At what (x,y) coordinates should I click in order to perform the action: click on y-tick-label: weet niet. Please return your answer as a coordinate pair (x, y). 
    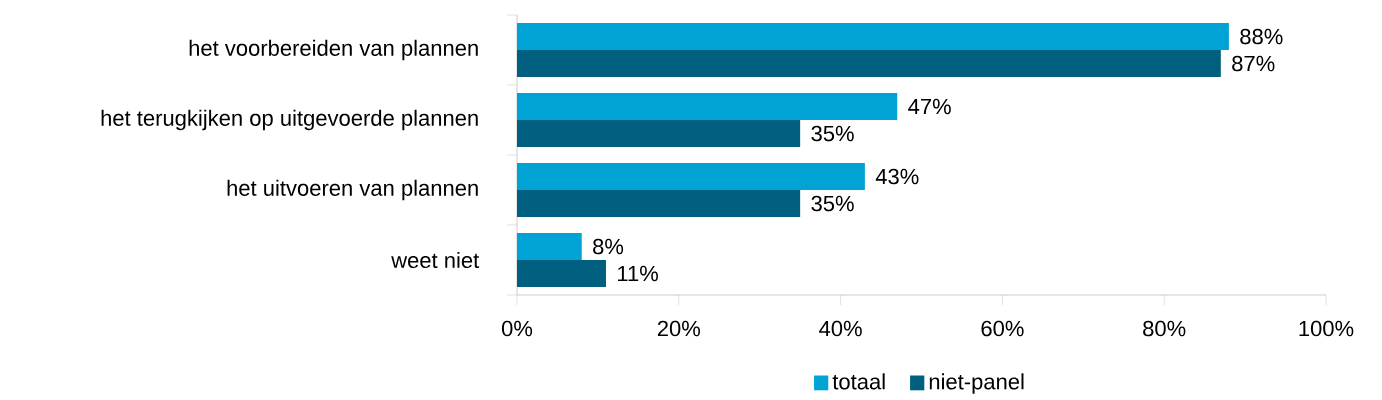
    Looking at the image, I should click on (435, 260).